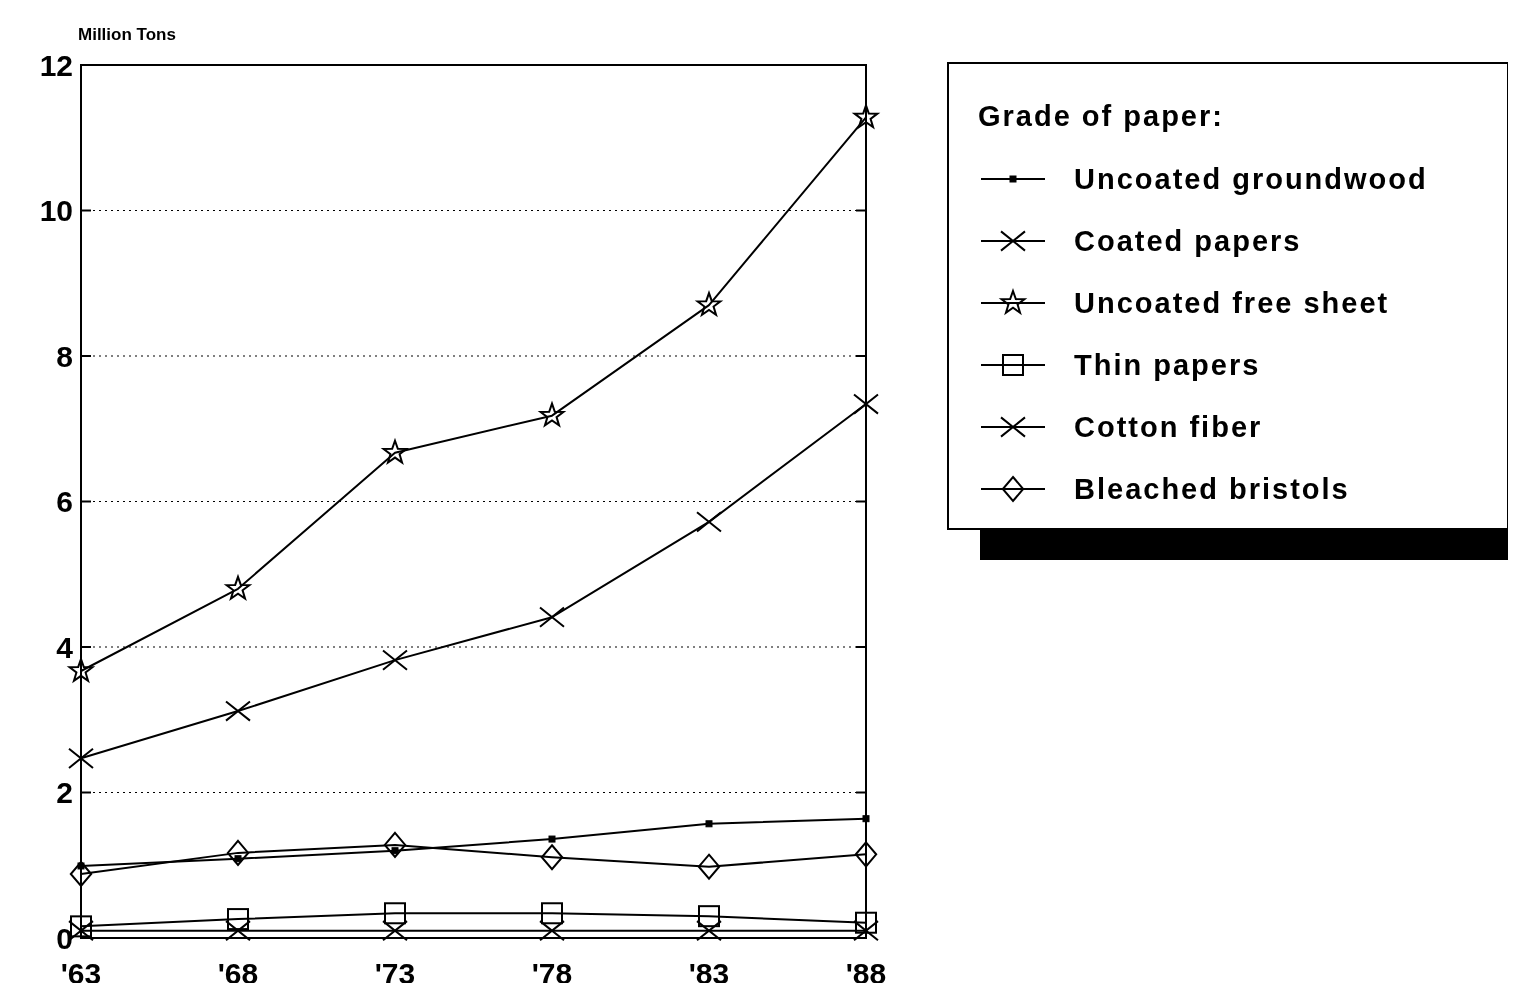 Image resolution: width=1516 pixels, height=990 pixels. Describe the element at coordinates (56, 65) in the screenshot. I see `y-tick-label: 12` at that location.